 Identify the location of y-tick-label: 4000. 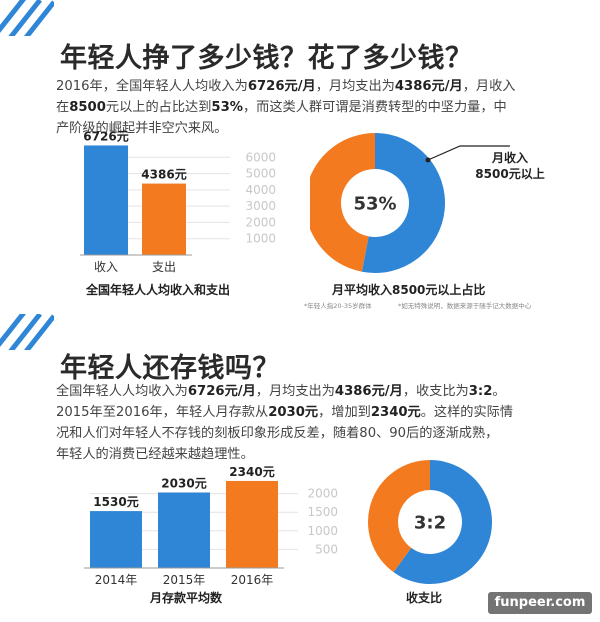
(260, 190).